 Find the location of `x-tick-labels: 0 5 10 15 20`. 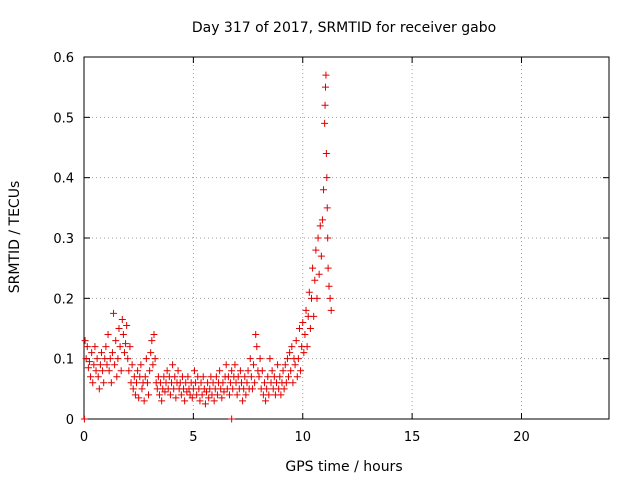

x-tick-labels: 0 5 10 15 20 is located at coordinates (305, 437).